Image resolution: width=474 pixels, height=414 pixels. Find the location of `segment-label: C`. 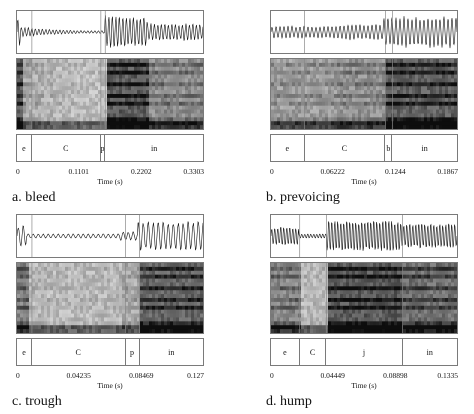

segment-label: C is located at coordinates (345, 148).